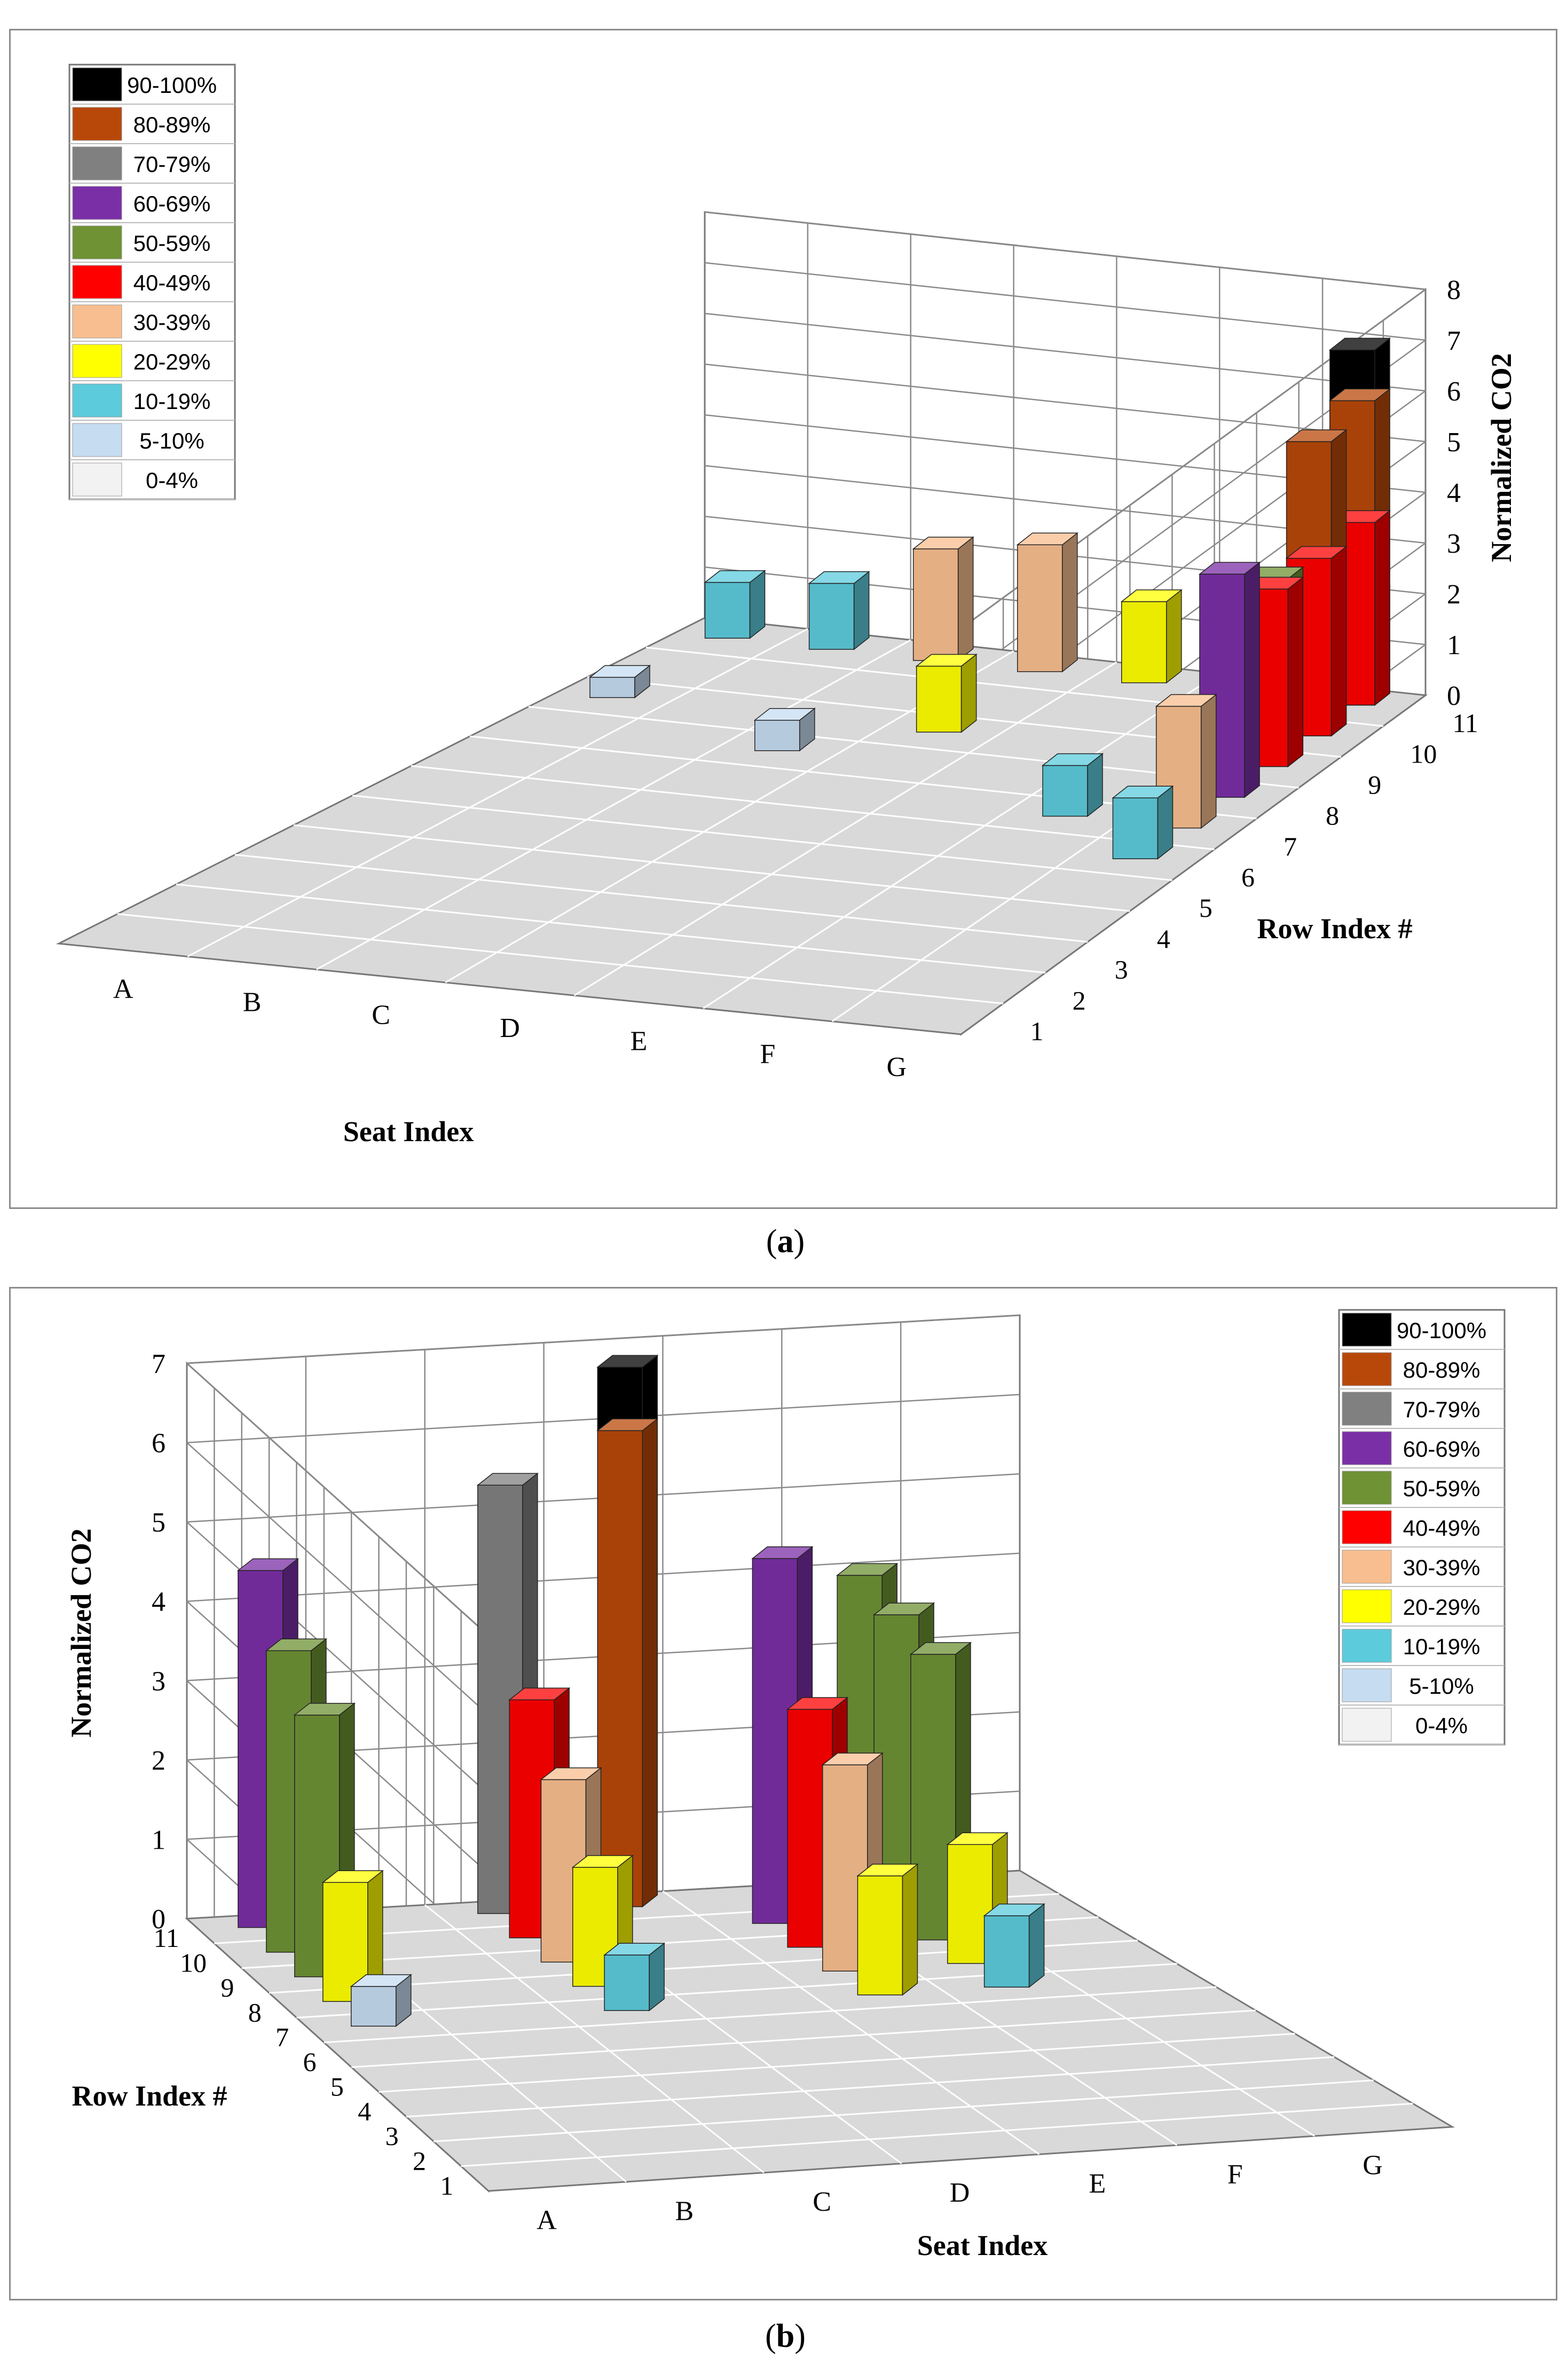 This screenshot has height=2380, width=1567. What do you see at coordinates (159, 1444) in the screenshot?
I see `z-tick-label: 6` at bounding box center [159, 1444].